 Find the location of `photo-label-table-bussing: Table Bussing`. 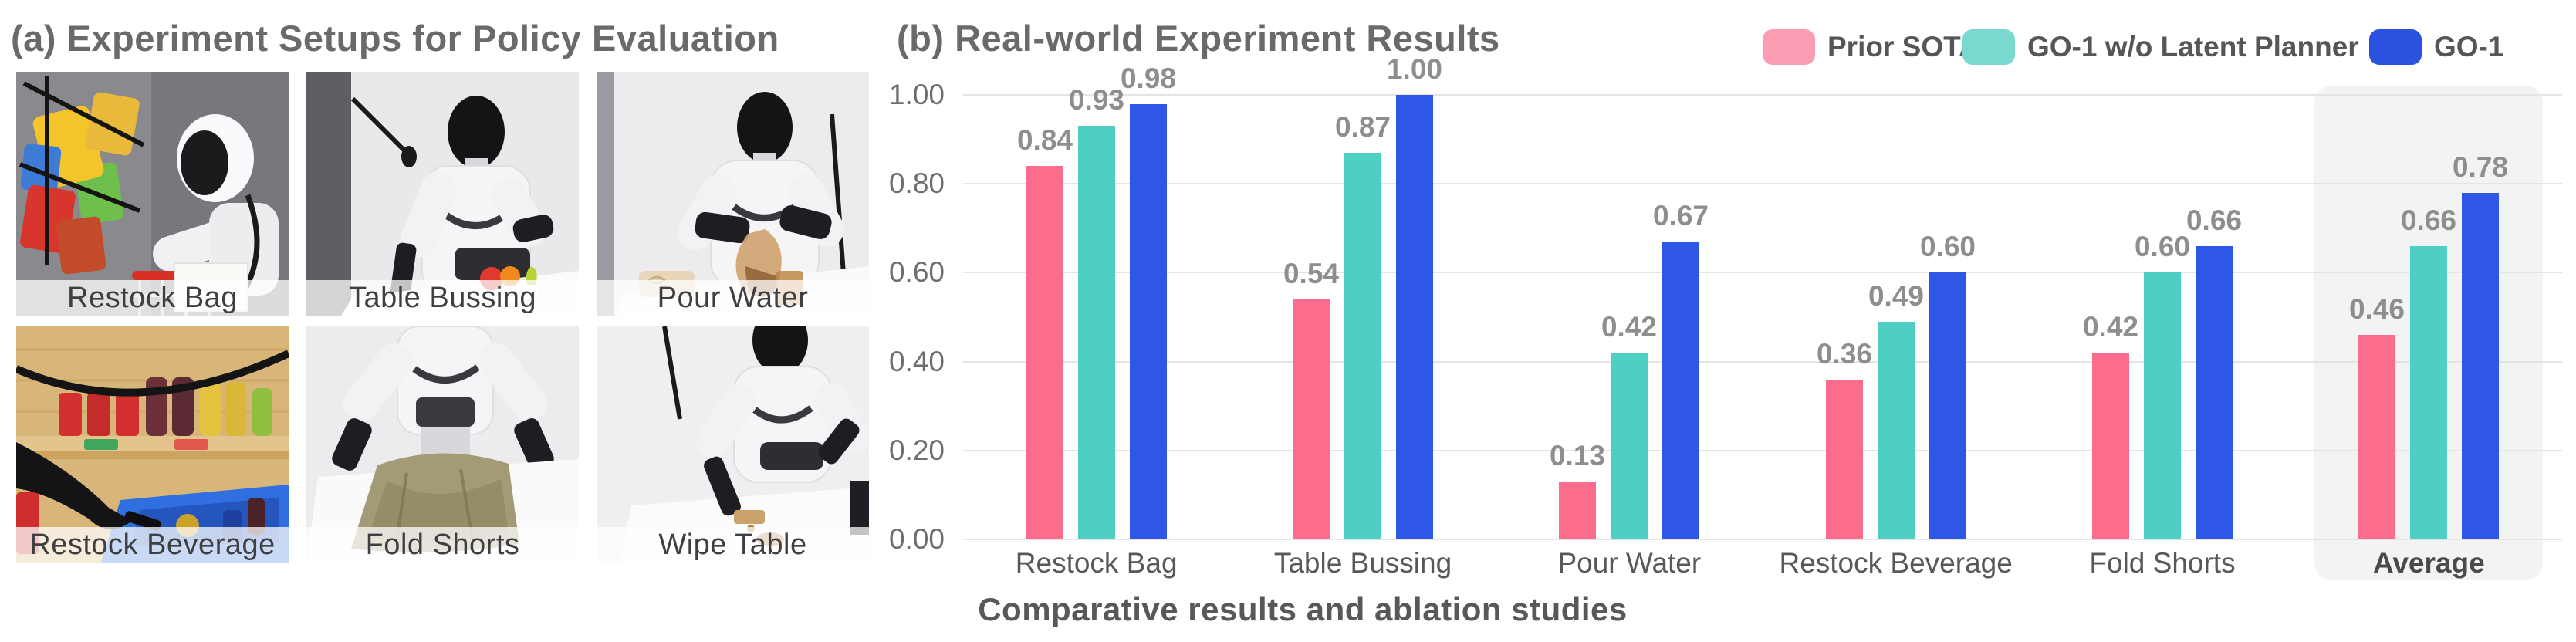

photo-label-table-bussing: Table Bussing is located at coordinates (442, 298).